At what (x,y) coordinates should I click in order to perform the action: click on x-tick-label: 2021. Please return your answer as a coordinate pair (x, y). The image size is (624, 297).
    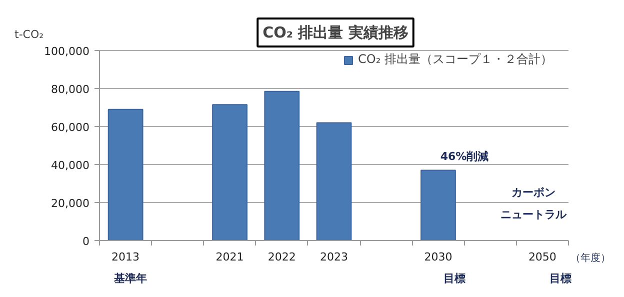
    Looking at the image, I should click on (230, 257).